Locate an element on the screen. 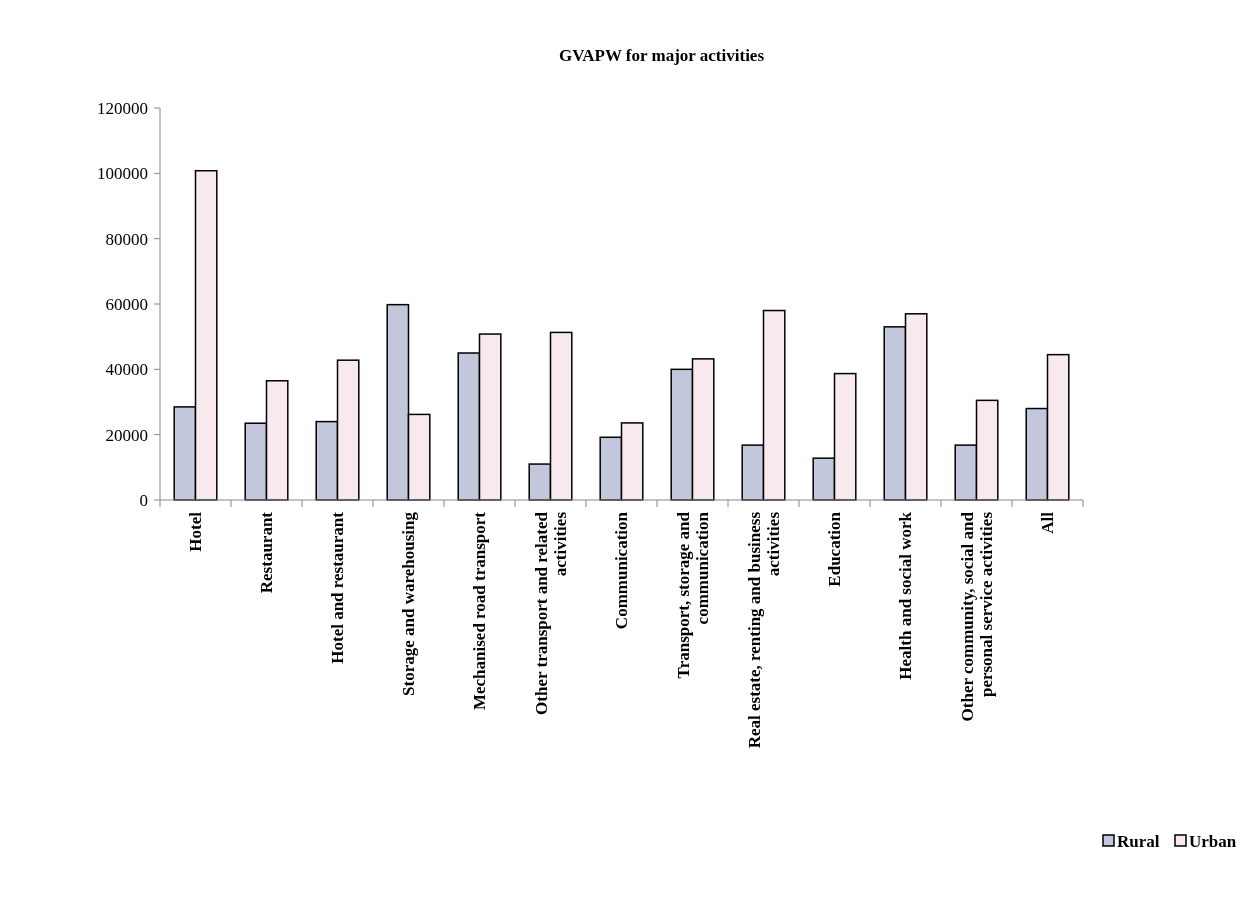 This screenshot has width=1244, height=900. x-tick-label: Mechanised road transport is located at coordinates (480, 611).